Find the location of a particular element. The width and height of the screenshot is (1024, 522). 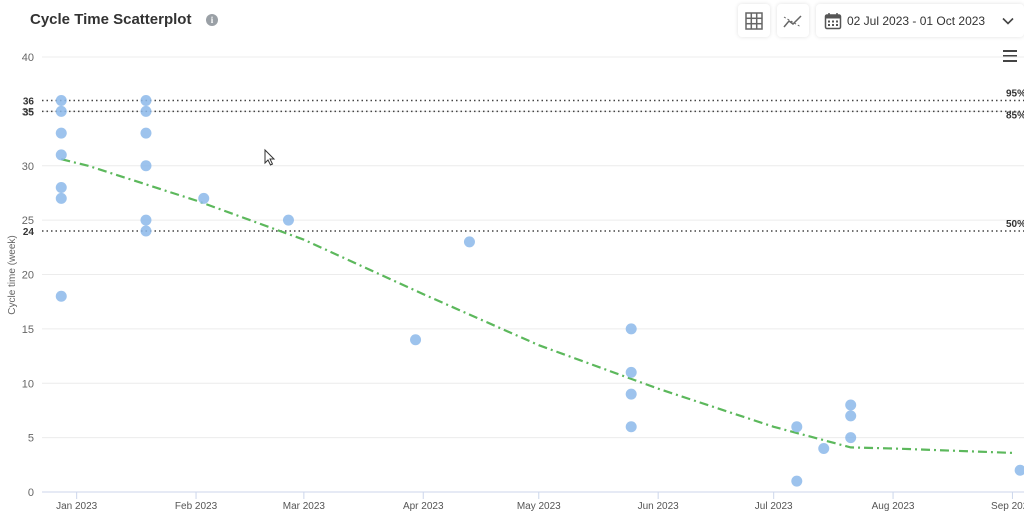

x-tick-label: May 2023 is located at coordinates (539, 506).